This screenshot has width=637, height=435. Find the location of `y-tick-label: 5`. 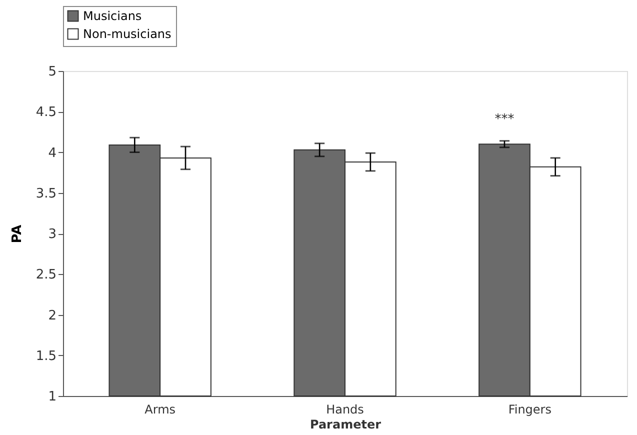

y-tick-label: 5 is located at coordinates (52, 72).